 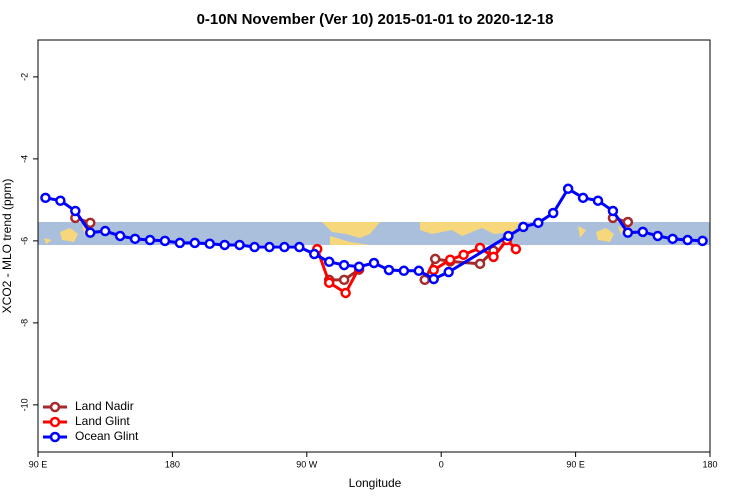 What do you see at coordinates (24, 323) in the screenshot?
I see `y-tick-label: -8` at bounding box center [24, 323].